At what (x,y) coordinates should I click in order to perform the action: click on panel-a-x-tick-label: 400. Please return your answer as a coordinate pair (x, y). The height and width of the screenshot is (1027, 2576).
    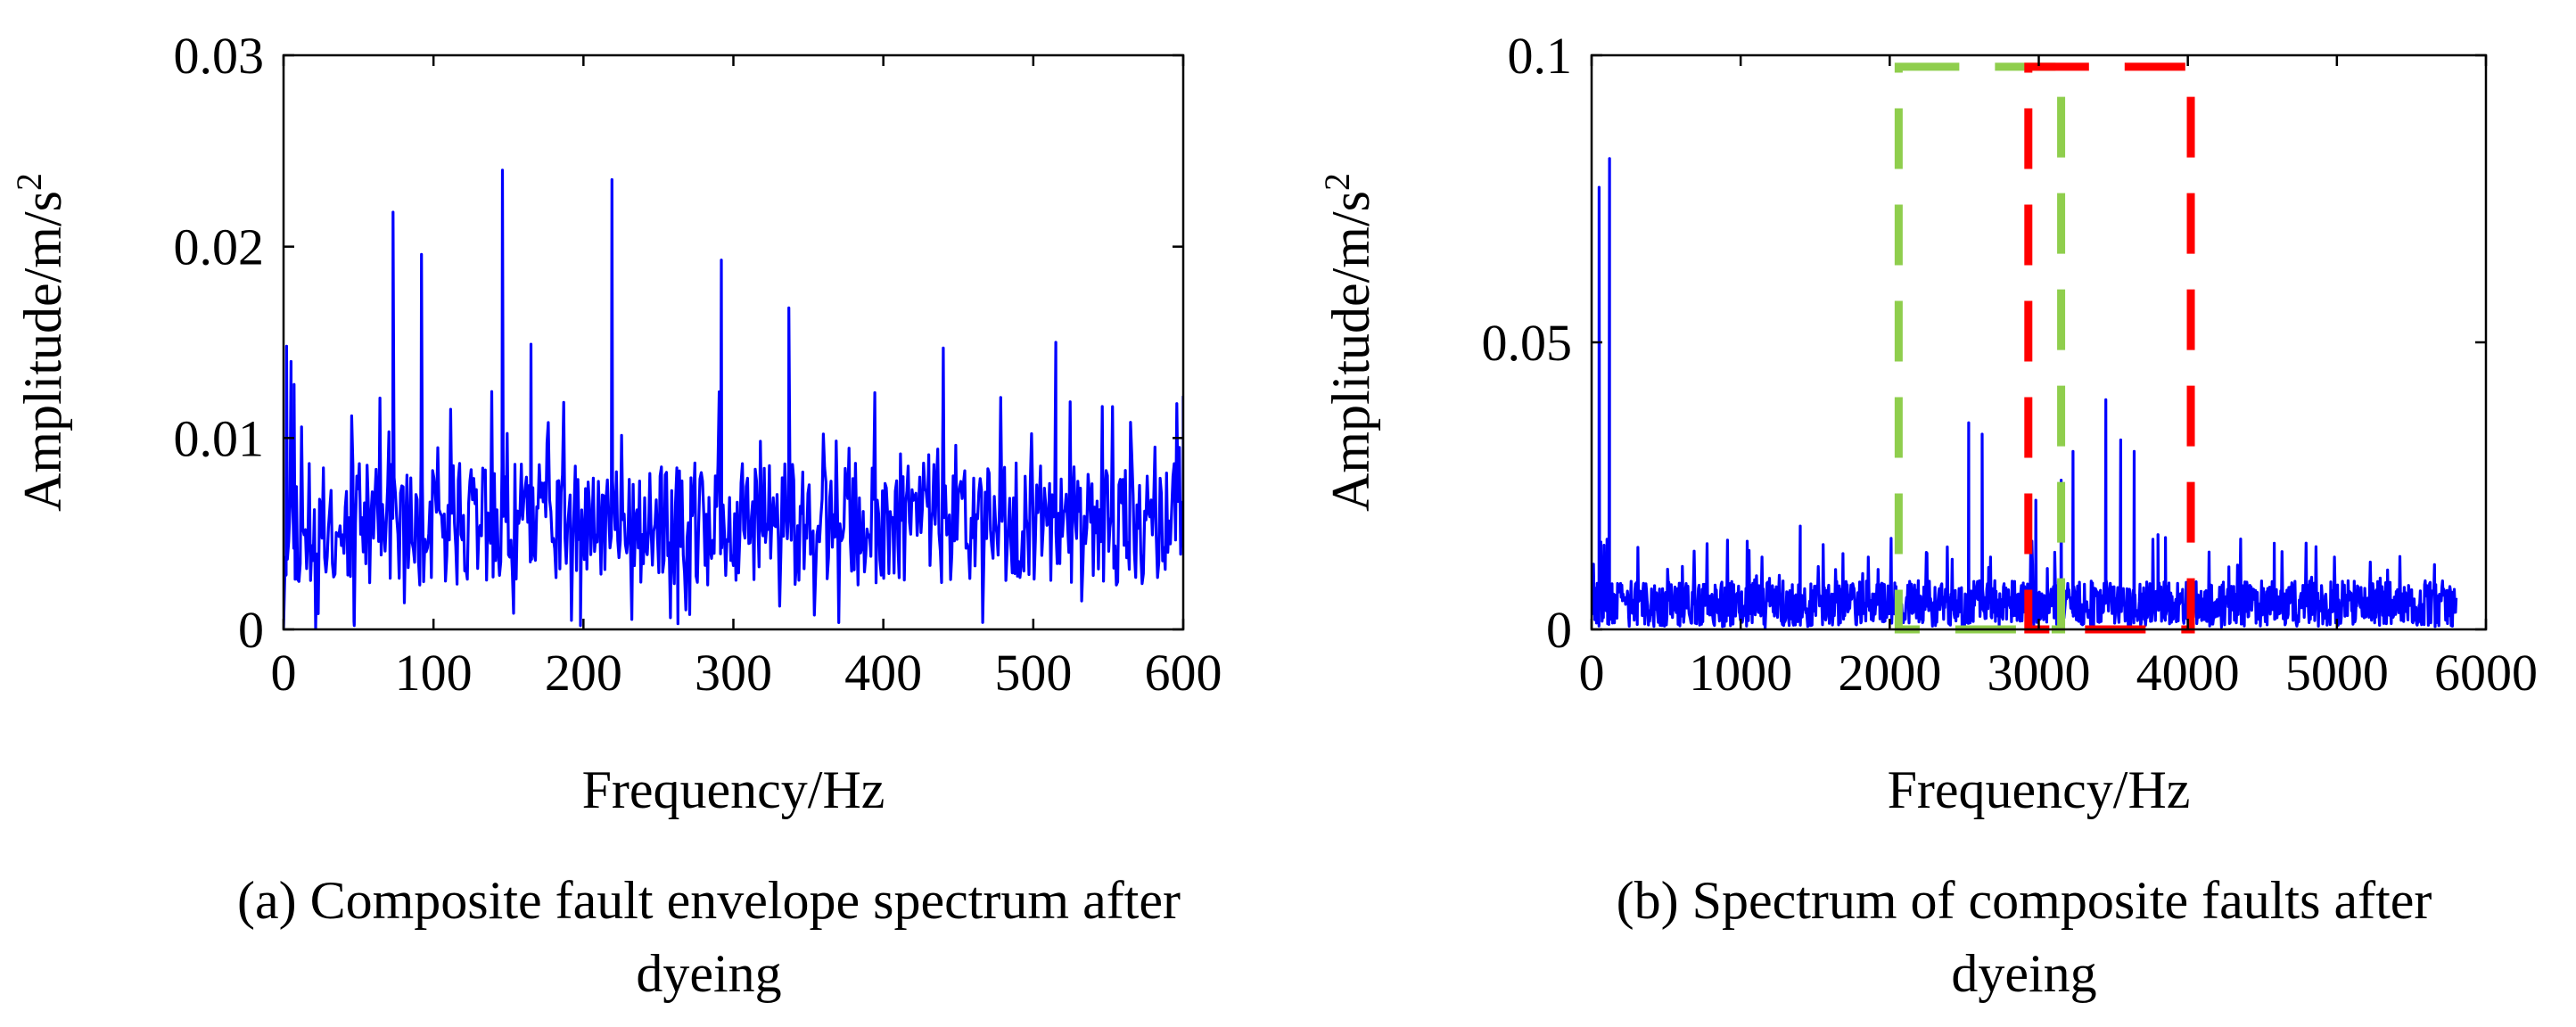
    Looking at the image, I should click on (883, 673).